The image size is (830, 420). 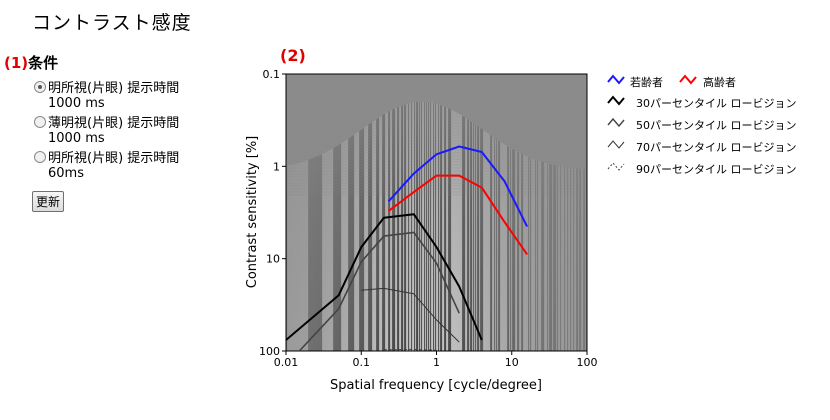 What do you see at coordinates (276, 166) in the screenshot?
I see `y-tick-label: 1` at bounding box center [276, 166].